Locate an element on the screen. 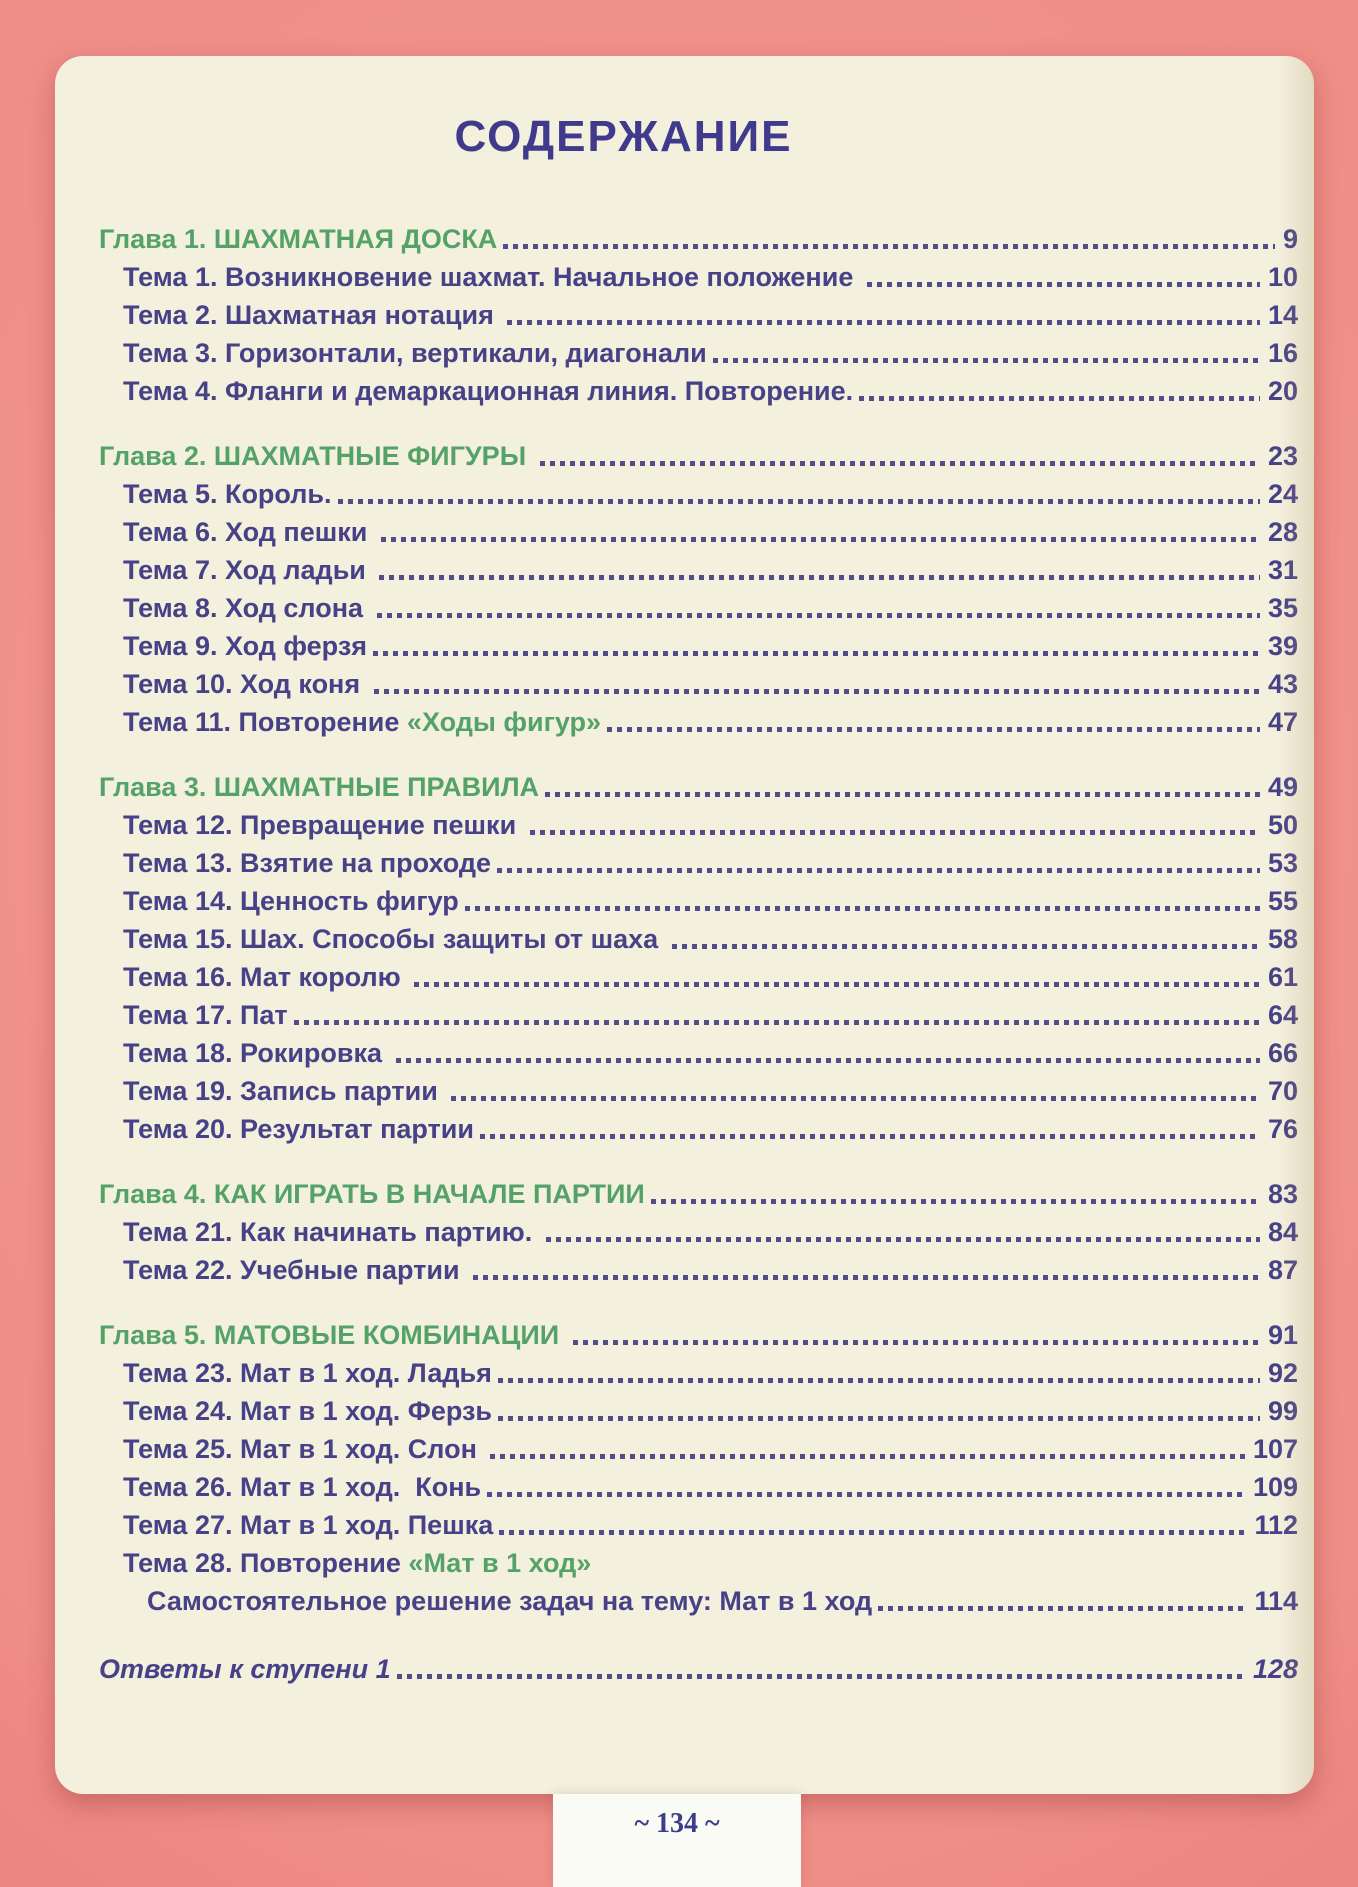 The image size is (1358, 1887). toc-entry: Тема 28. Повторение «Мат в 1 ход» is located at coordinates (698, 1563).